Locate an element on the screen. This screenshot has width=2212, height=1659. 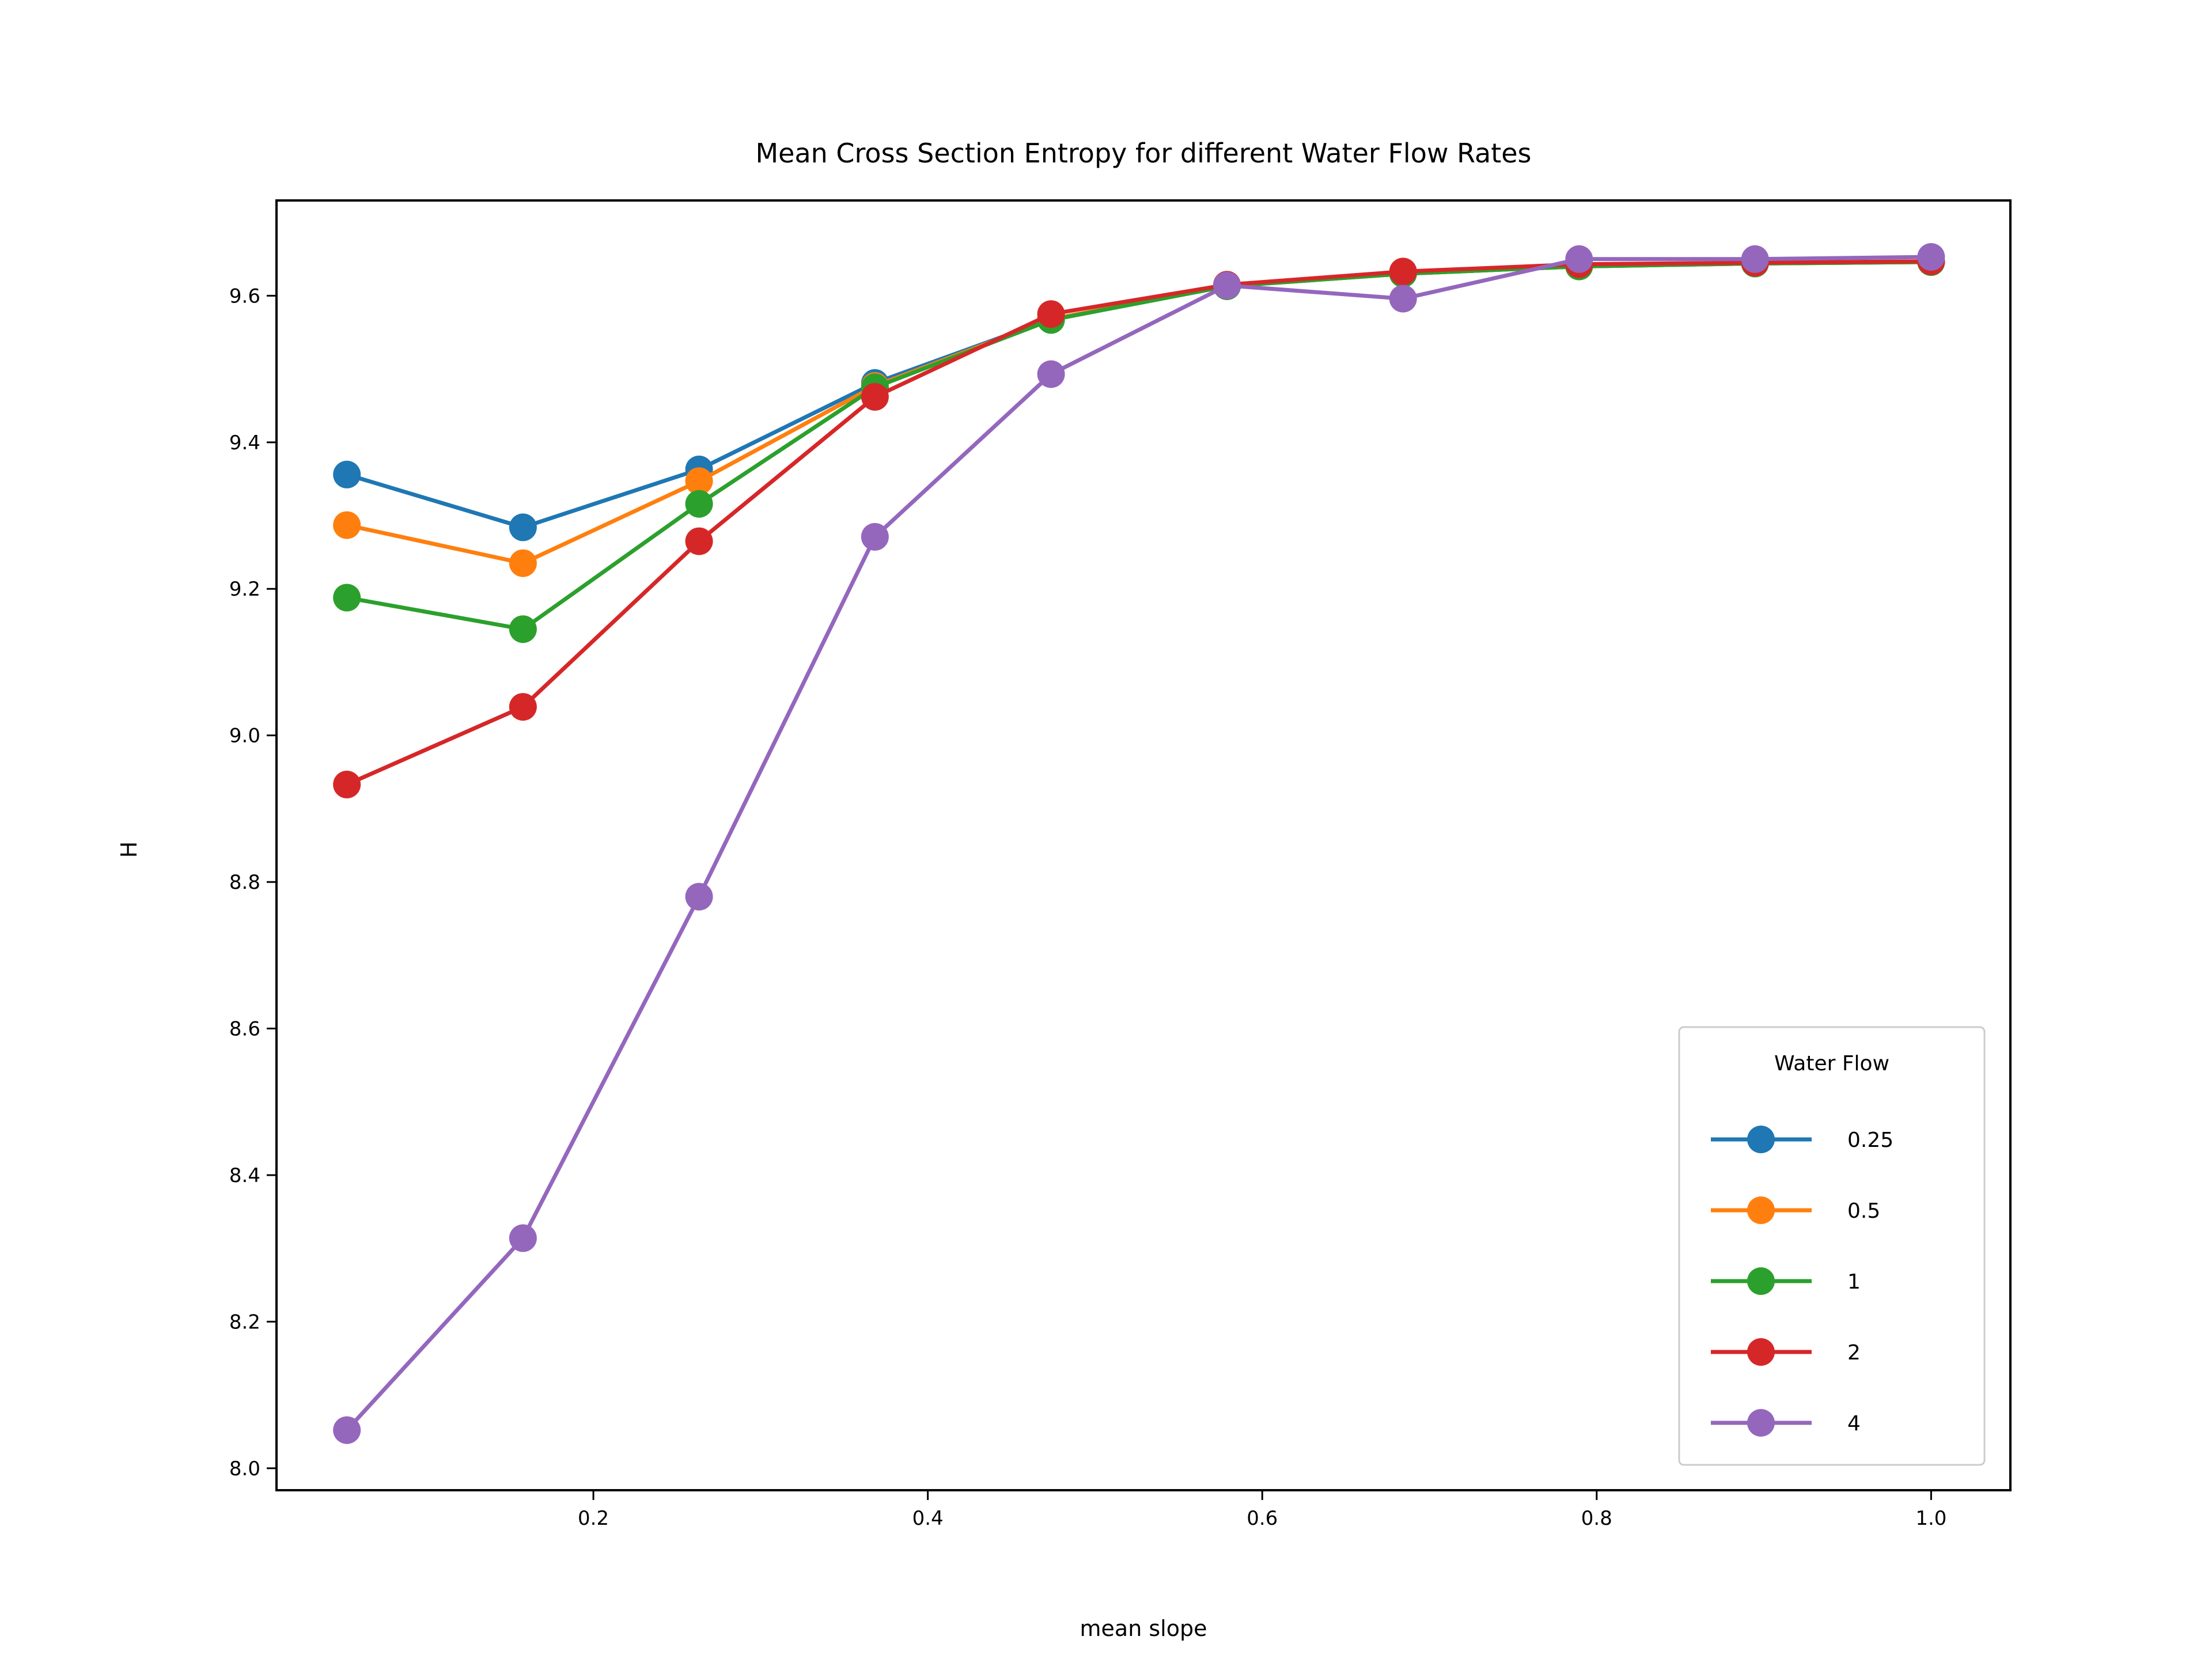
x-tick-label: 0.6 is located at coordinates (1262, 1518).